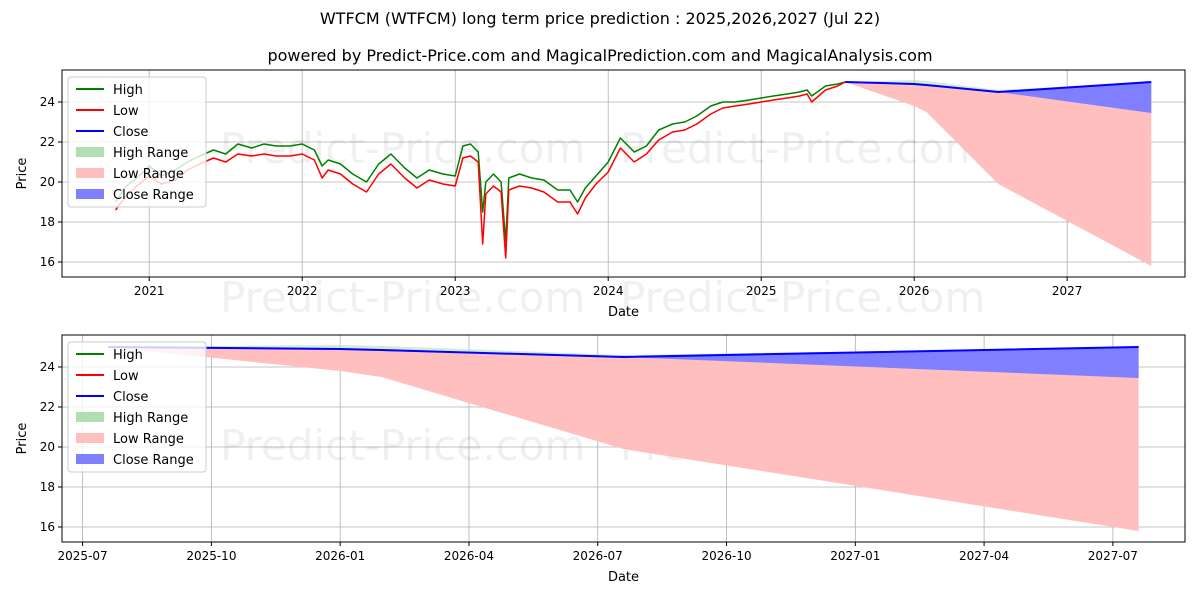 The height and width of the screenshot is (600, 1200). I want to click on x-tick-label: 2026-04, so click(469, 556).